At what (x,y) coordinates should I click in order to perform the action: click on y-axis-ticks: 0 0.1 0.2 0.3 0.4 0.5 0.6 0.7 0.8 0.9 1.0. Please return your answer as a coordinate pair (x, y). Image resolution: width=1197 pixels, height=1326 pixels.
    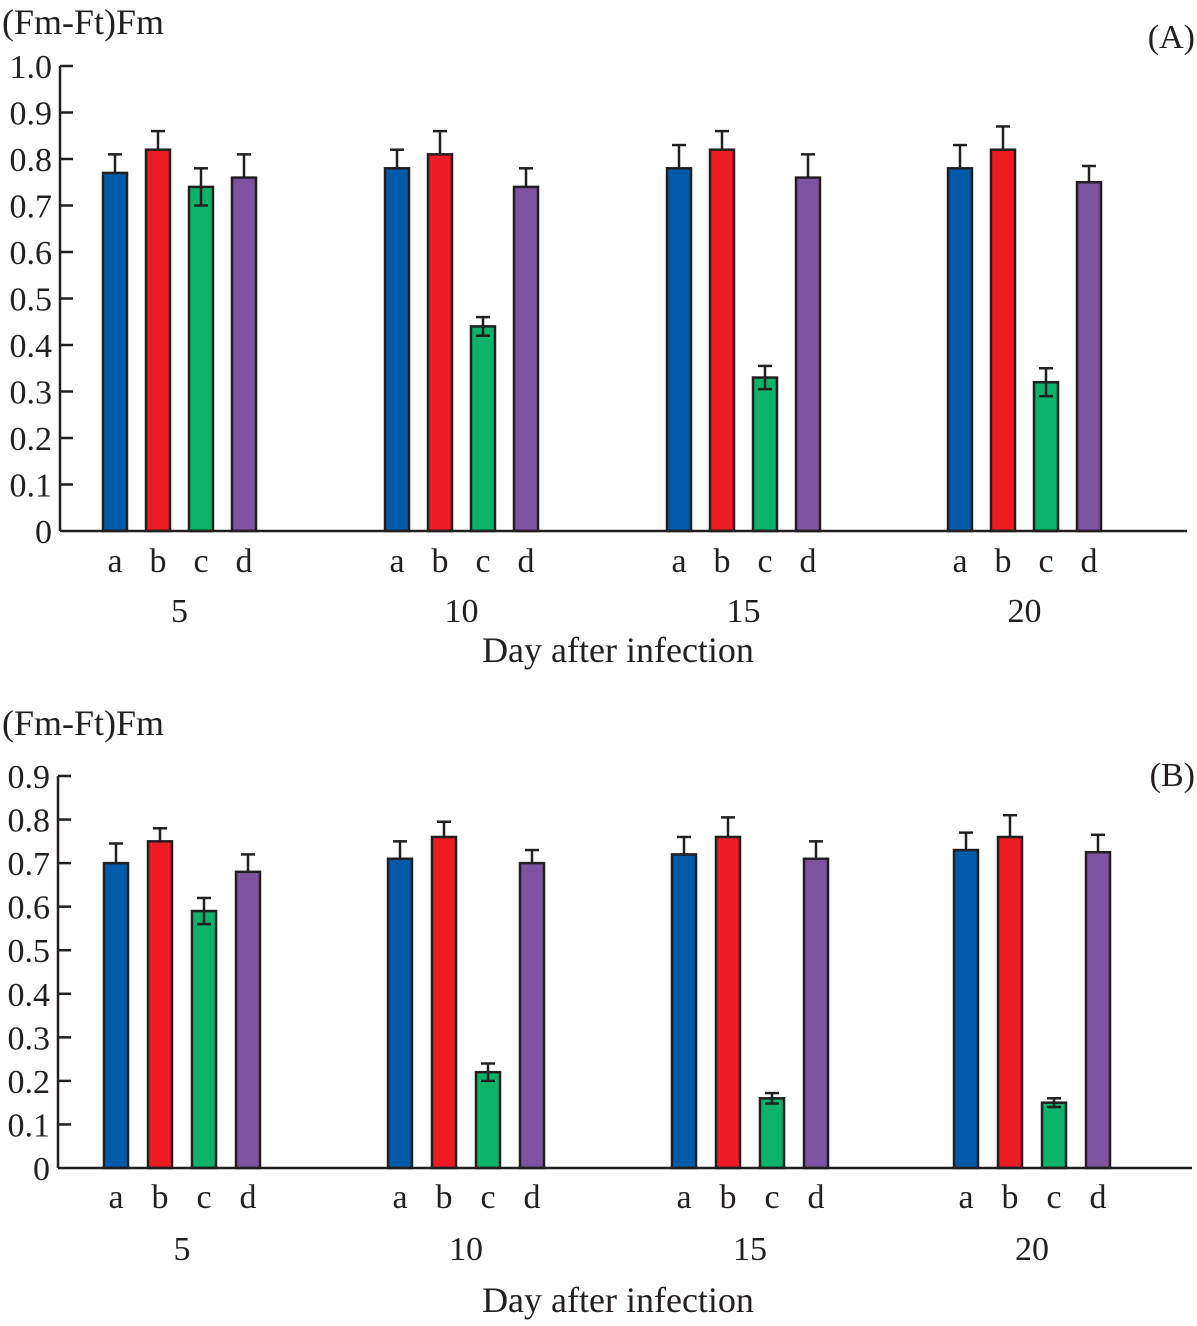
    Looking at the image, I should click on (41, 300).